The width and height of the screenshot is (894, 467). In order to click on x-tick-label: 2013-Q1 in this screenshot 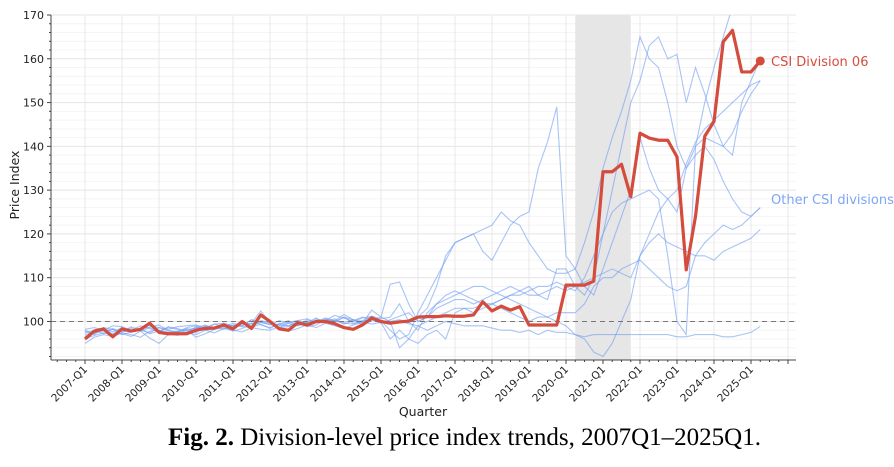, I will do `click(291, 384)`.